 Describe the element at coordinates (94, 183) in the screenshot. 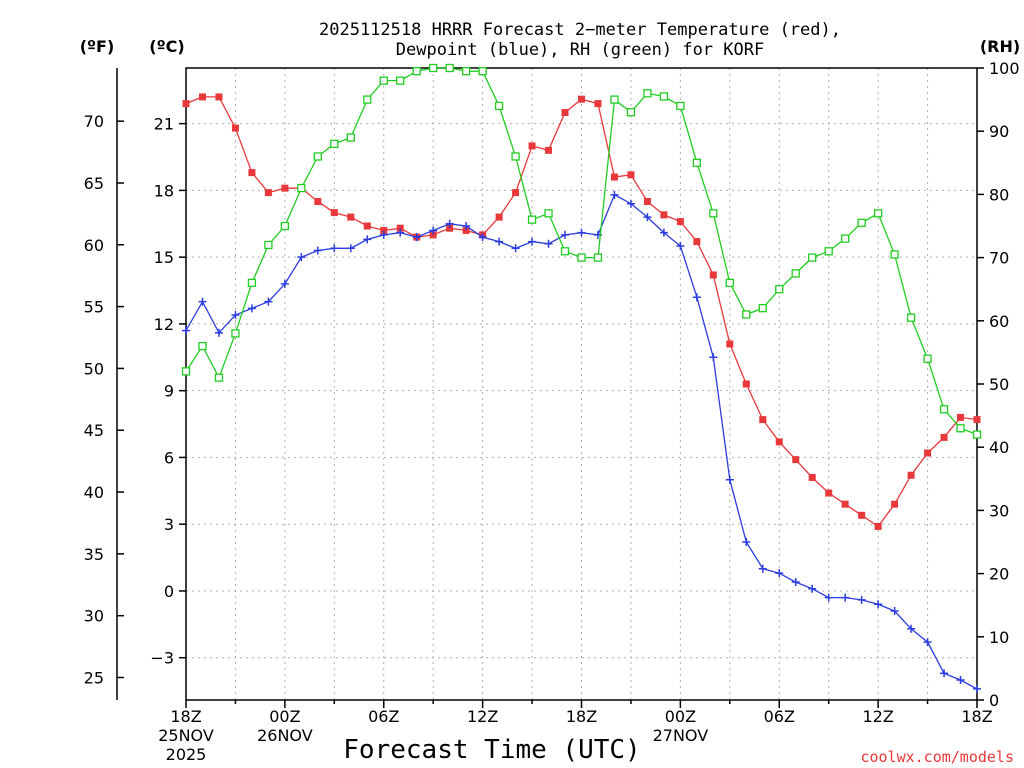

I see `fahrenheit-tick-label: 65` at that location.